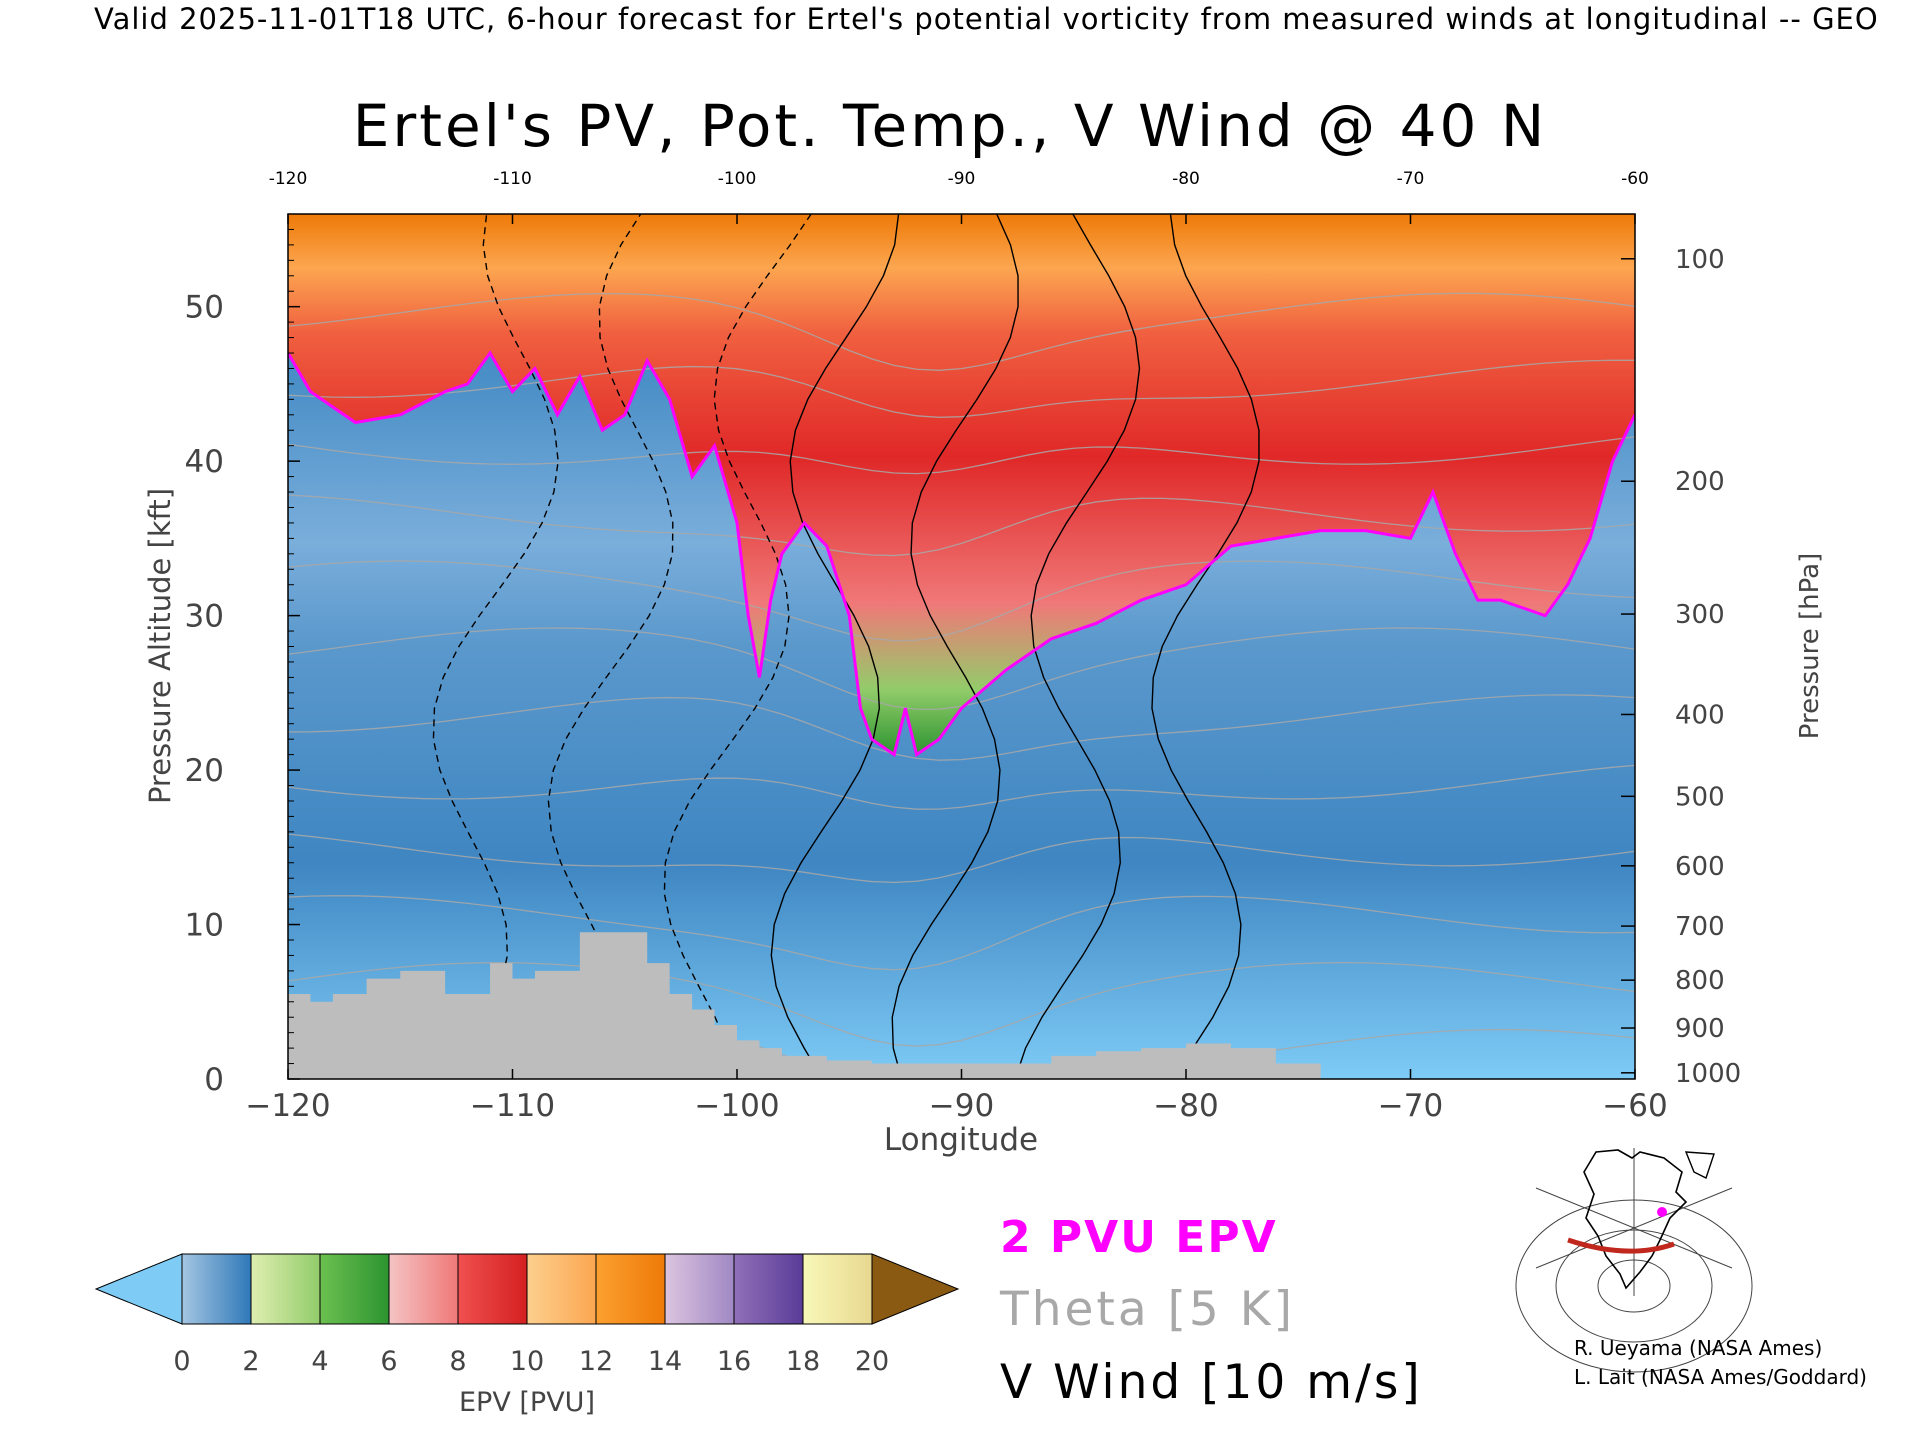  I want to click on y-axis-label-right: Pressure [hPa], so click(1810, 646).